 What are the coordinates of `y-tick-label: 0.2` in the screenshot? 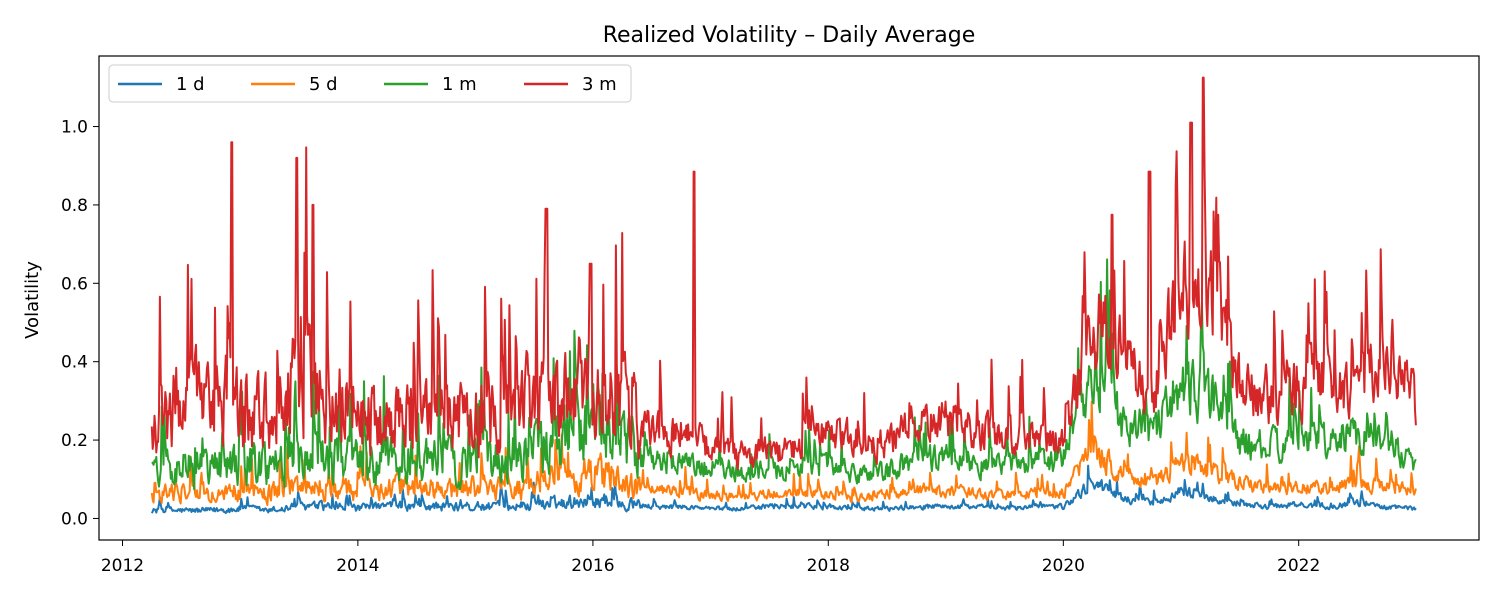 It's located at (74, 441).